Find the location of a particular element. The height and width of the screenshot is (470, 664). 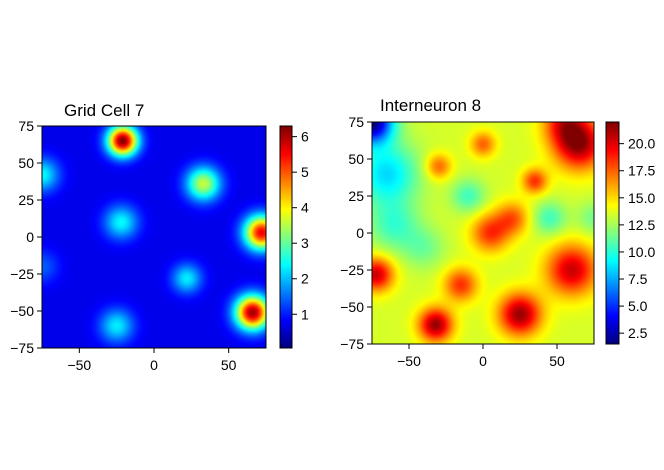

colorbar-tick-label: 5.0 is located at coordinates (638, 306).